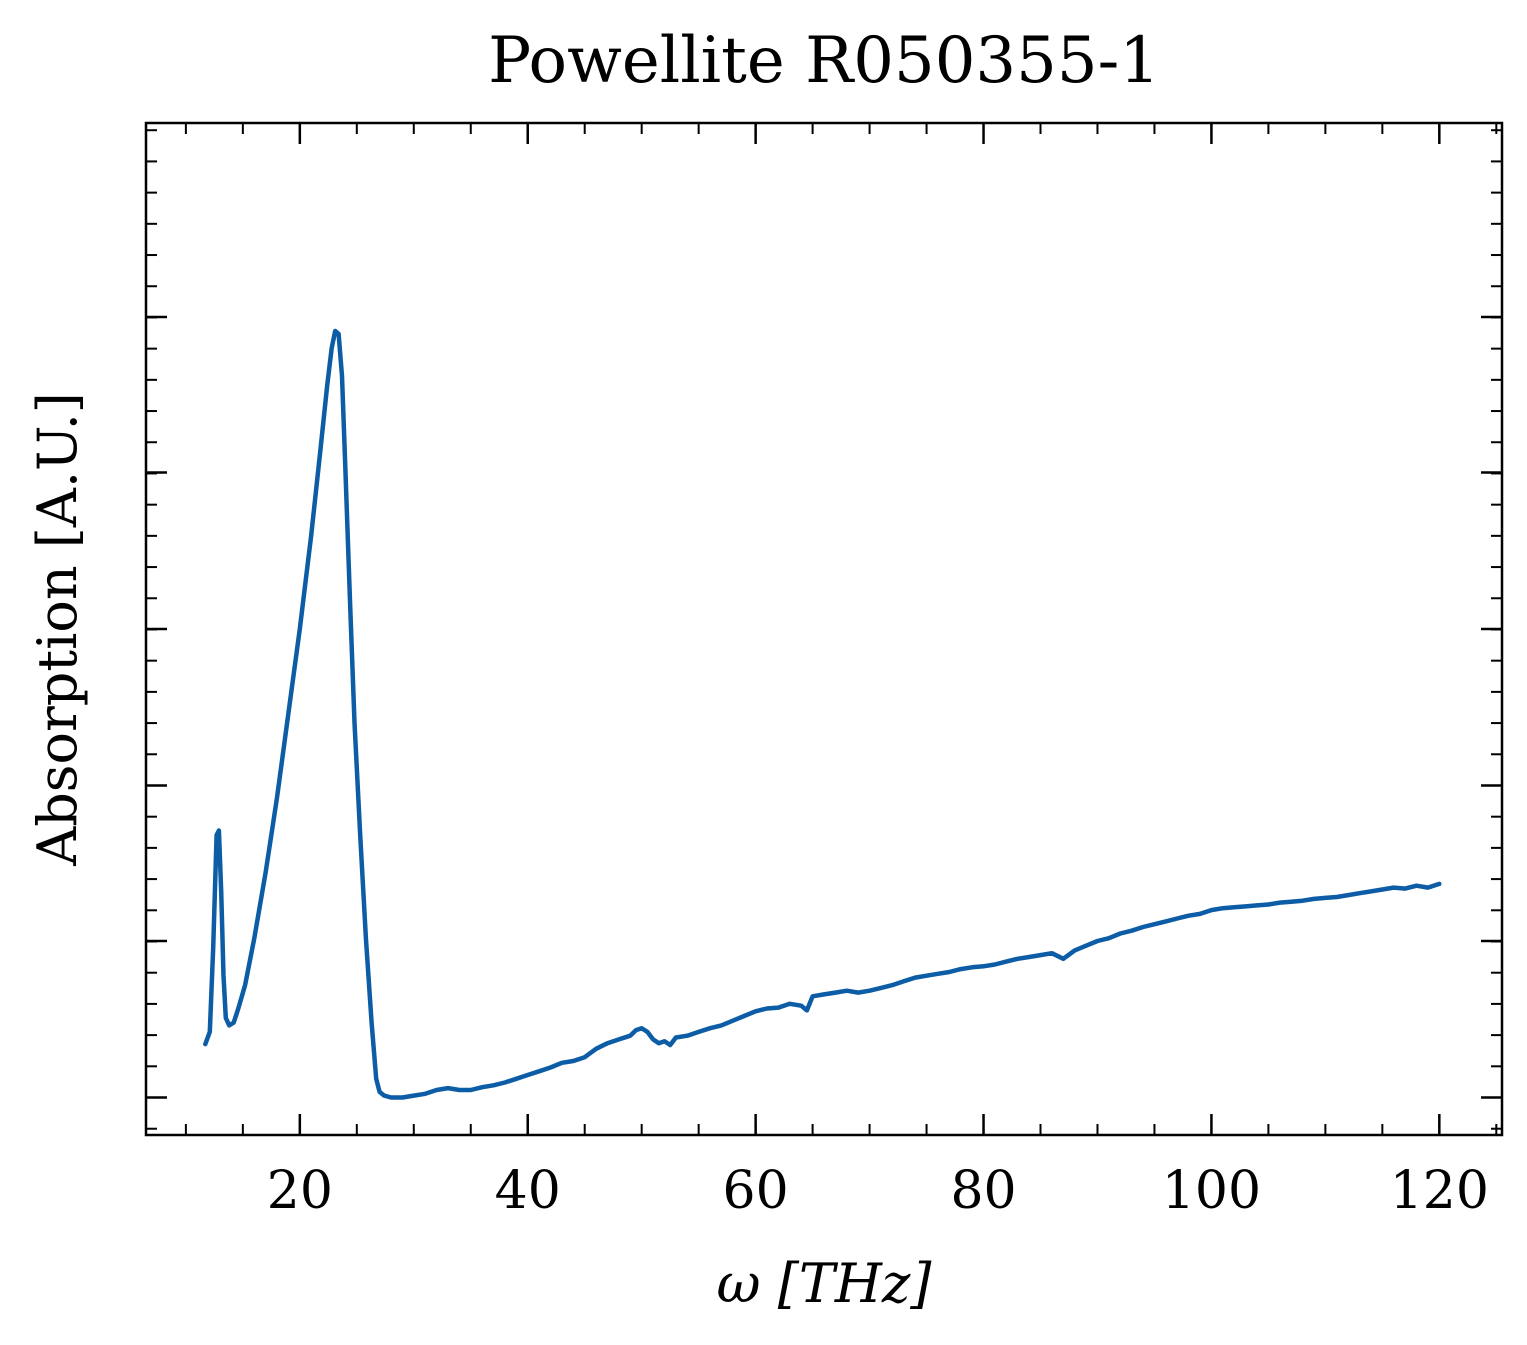 The width and height of the screenshot is (1527, 1345). I want to click on x-tick-label: 100, so click(1211, 1191).